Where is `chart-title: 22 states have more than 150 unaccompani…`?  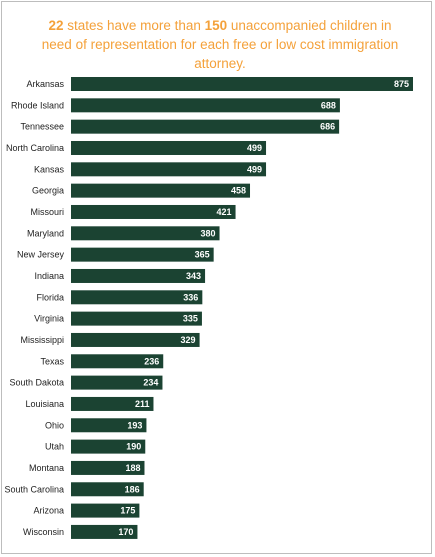
chart-title: 22 states have more than 150 unaccompani… is located at coordinates (220, 44).